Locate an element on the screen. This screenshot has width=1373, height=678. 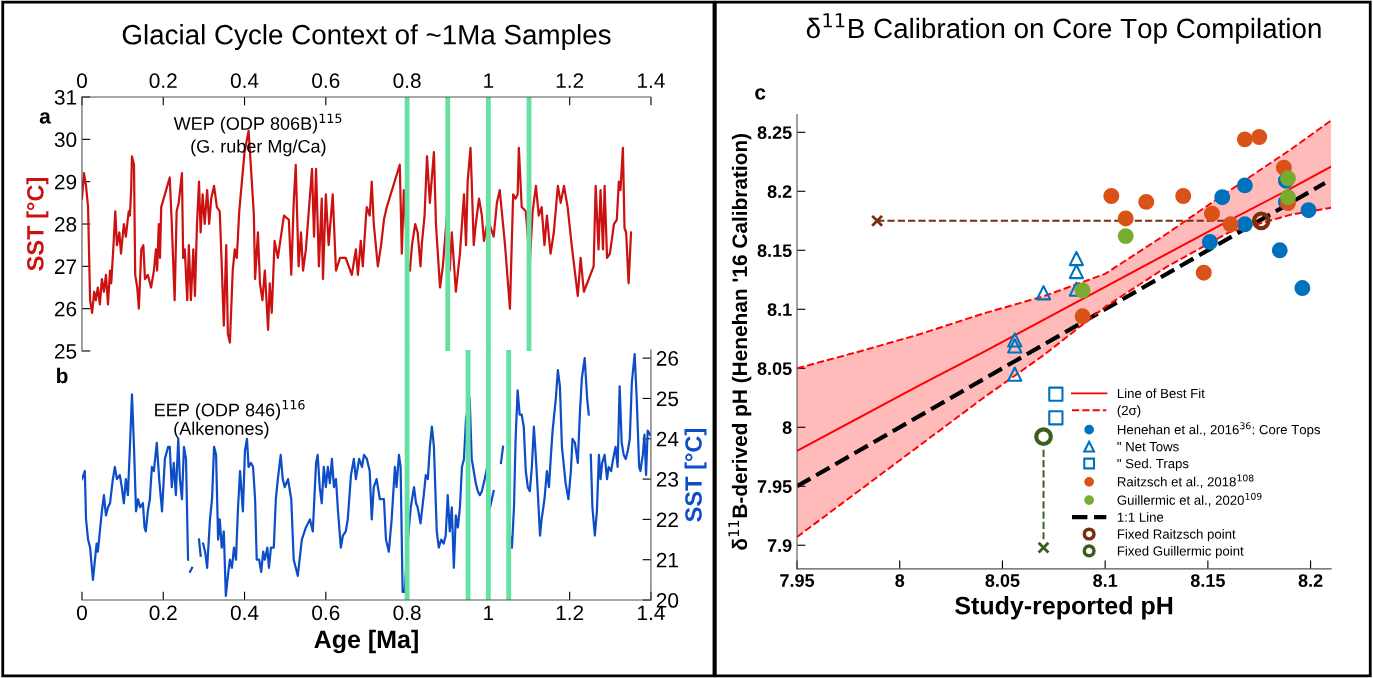
y-tick-label: 30 is located at coordinates (65, 140).